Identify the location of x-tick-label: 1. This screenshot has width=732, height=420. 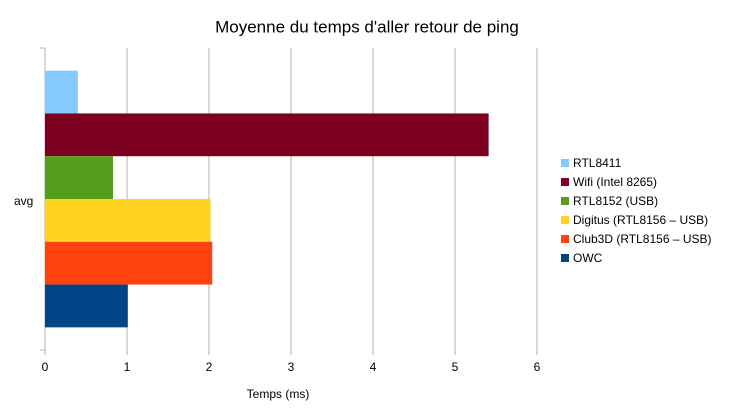
(127, 367).